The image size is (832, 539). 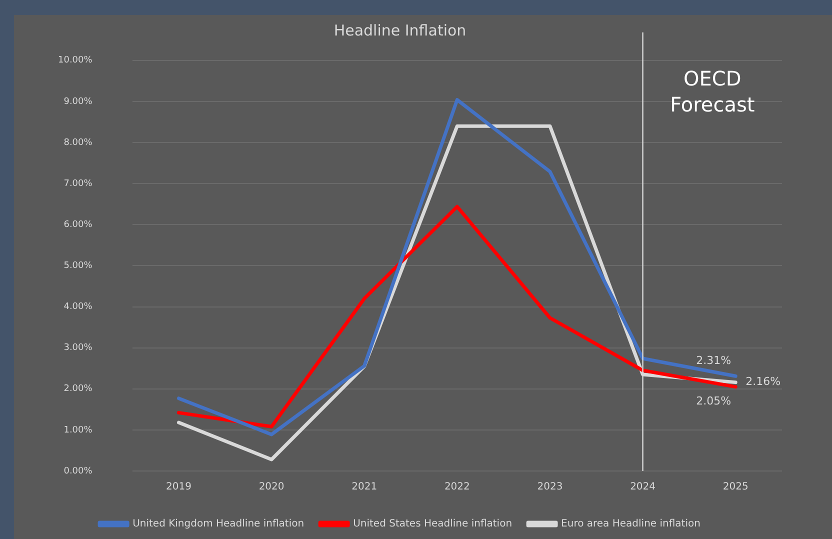 I want to click on x-tick-label: 2019, so click(x=179, y=487).